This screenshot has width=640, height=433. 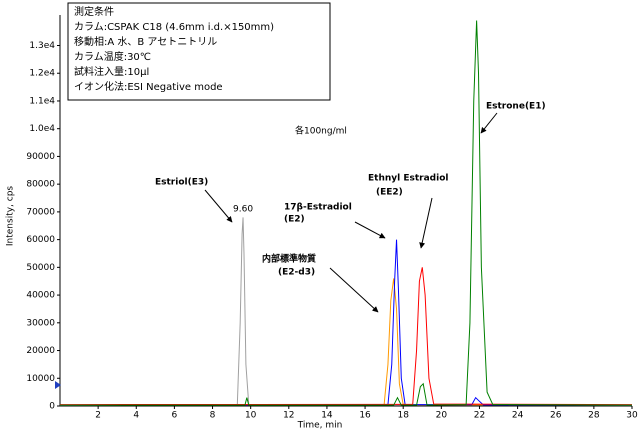 I want to click on x-tick-label: 16, so click(x=365, y=416).